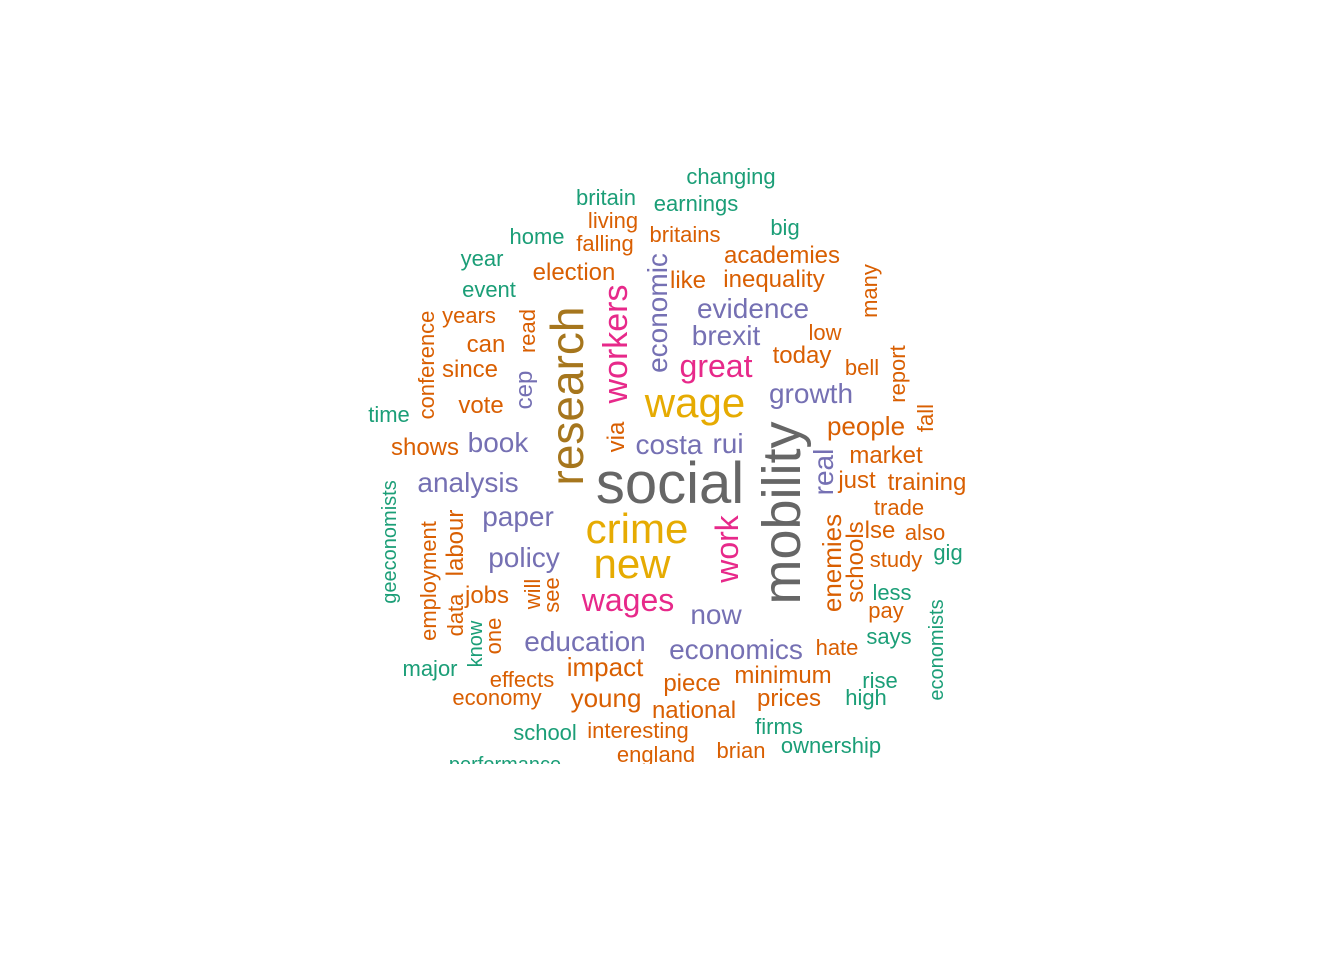 The image size is (1344, 960). I want to click on word-fall: fall, so click(925, 418).